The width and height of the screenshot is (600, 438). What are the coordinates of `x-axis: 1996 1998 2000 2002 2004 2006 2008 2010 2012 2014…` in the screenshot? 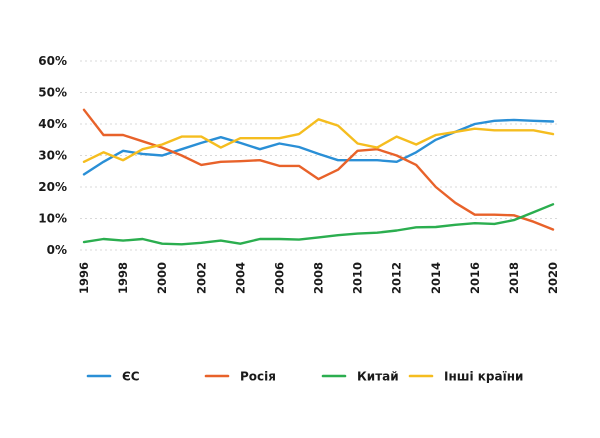 It's located at (318, 278).